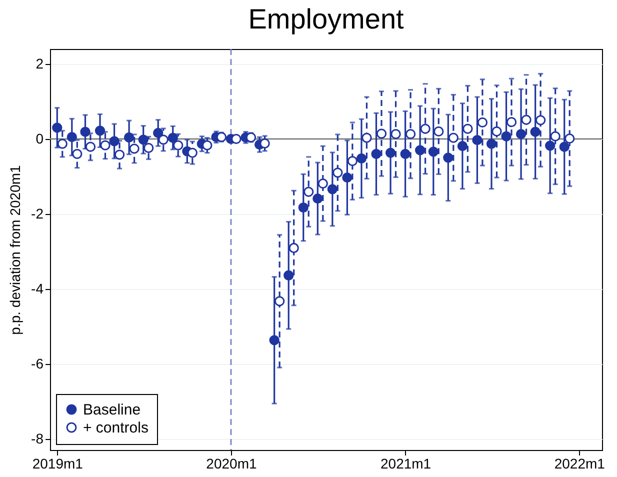 Image resolution: width=617 pixels, height=477 pixels. Describe the element at coordinates (40, 138) in the screenshot. I see `y-tick-label: 0` at that location.